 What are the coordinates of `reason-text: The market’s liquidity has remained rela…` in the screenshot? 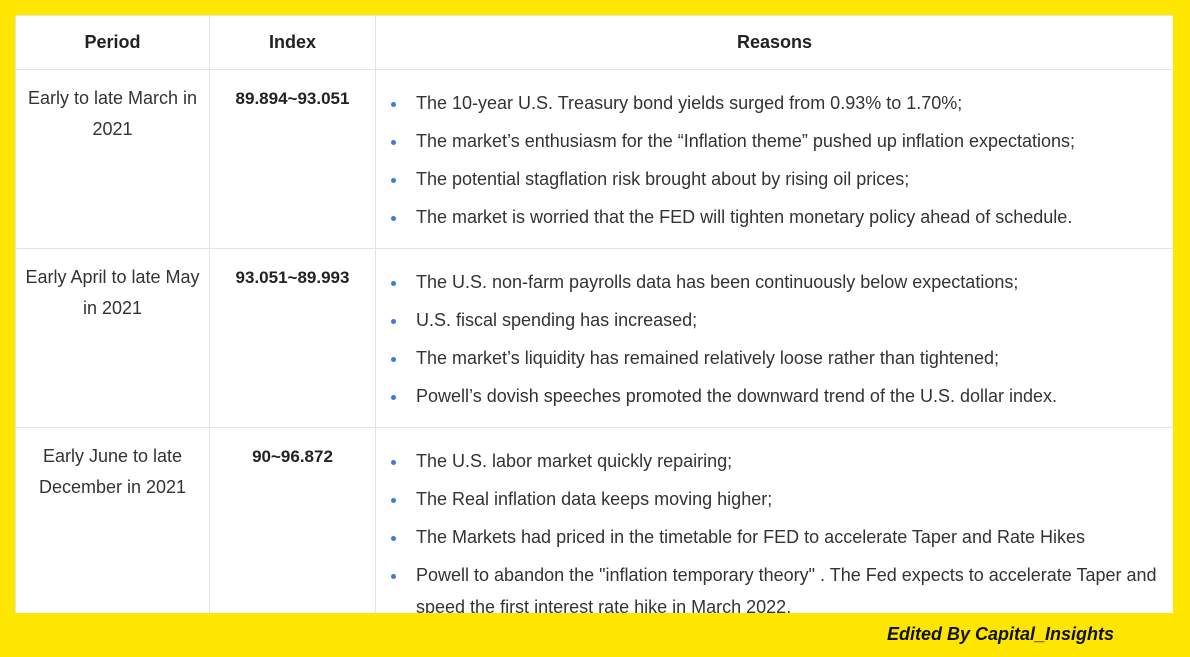 It's located at (707, 358).